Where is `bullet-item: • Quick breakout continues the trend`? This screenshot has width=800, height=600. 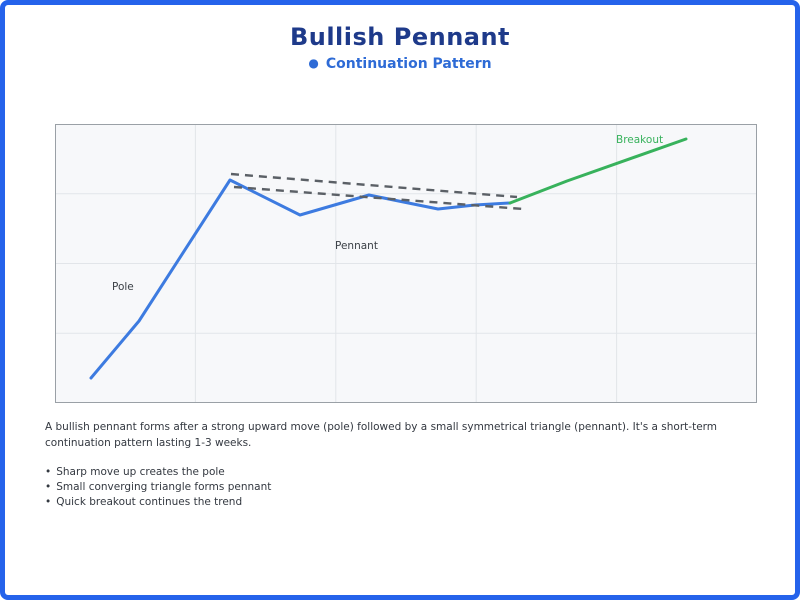
bullet-item: • Quick breakout continues the trend is located at coordinates (410, 502).